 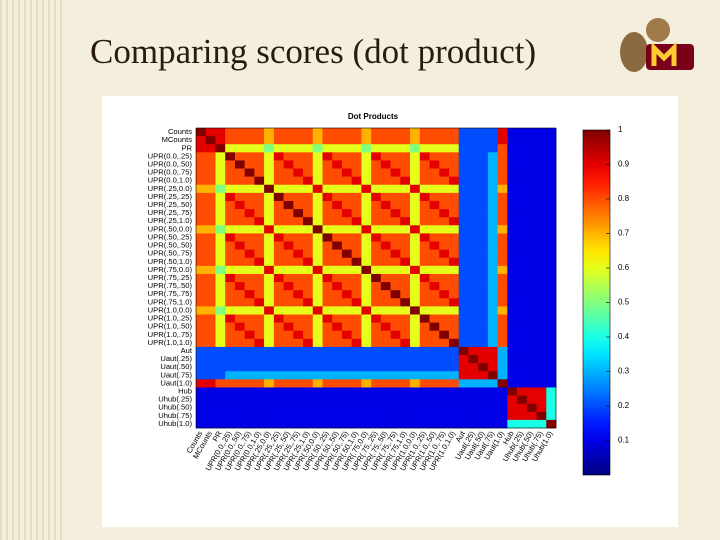 What do you see at coordinates (176, 366) in the screenshot?
I see `row-label: Uaut(.50)` at bounding box center [176, 366].